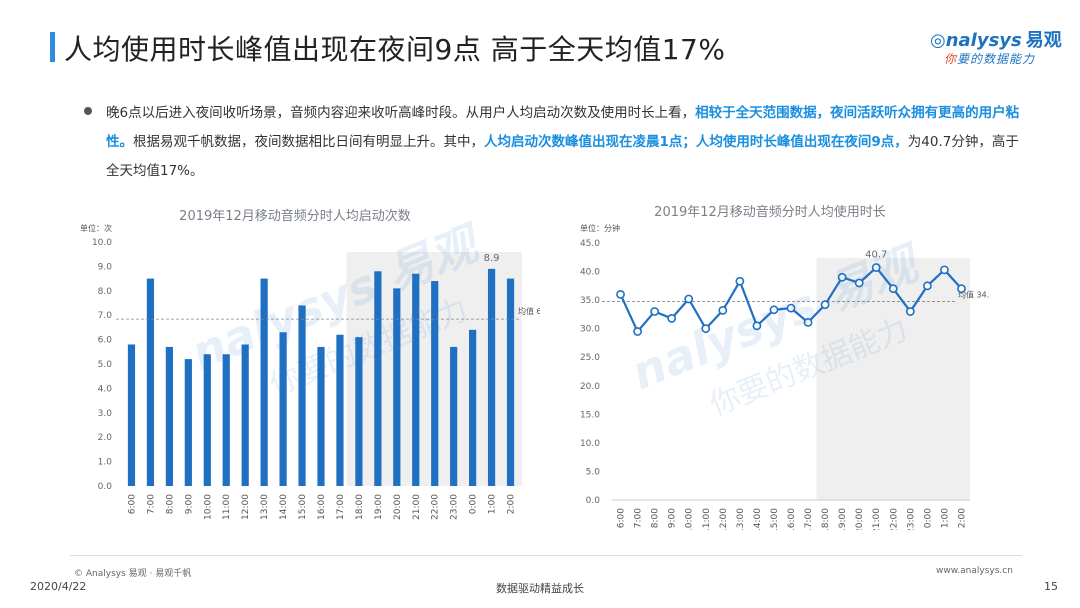  I want to click on footer-url: www.analysys.cn, so click(974, 571).